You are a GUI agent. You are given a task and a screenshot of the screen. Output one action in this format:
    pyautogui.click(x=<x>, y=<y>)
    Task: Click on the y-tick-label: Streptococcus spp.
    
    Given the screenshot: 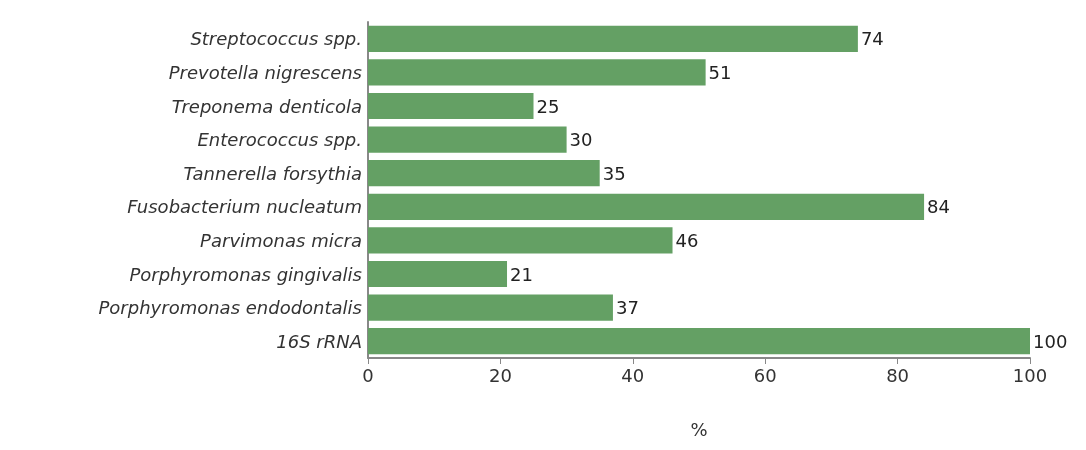 What is the action you would take?
    pyautogui.click(x=276, y=39)
    